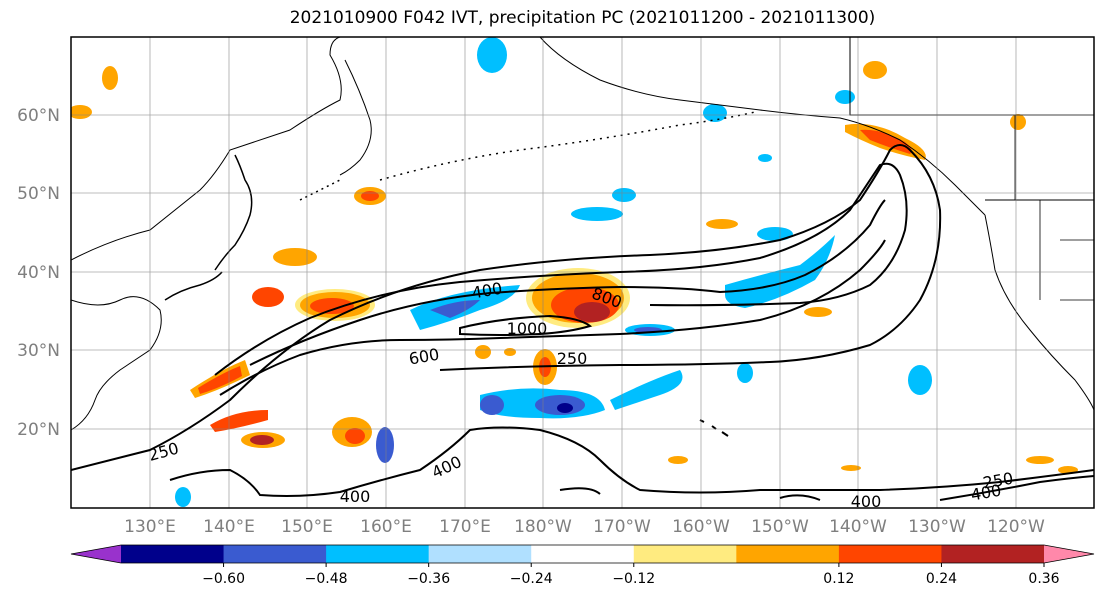  I want to click on colorbar-tick-label: −0.12, so click(633, 579).